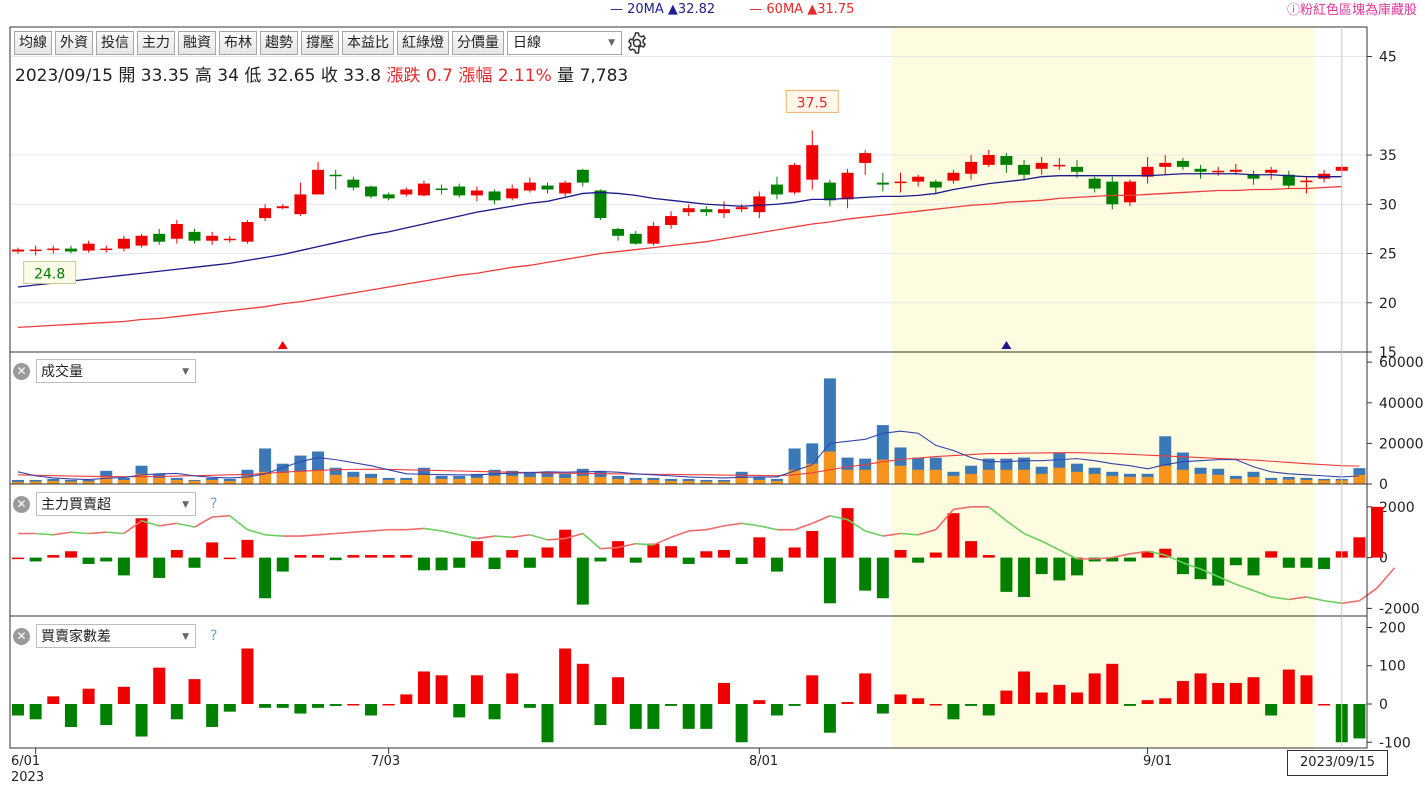 The image size is (1425, 791). Describe the element at coordinates (279, 43) in the screenshot. I see `trend-button: 趨勢` at that location.